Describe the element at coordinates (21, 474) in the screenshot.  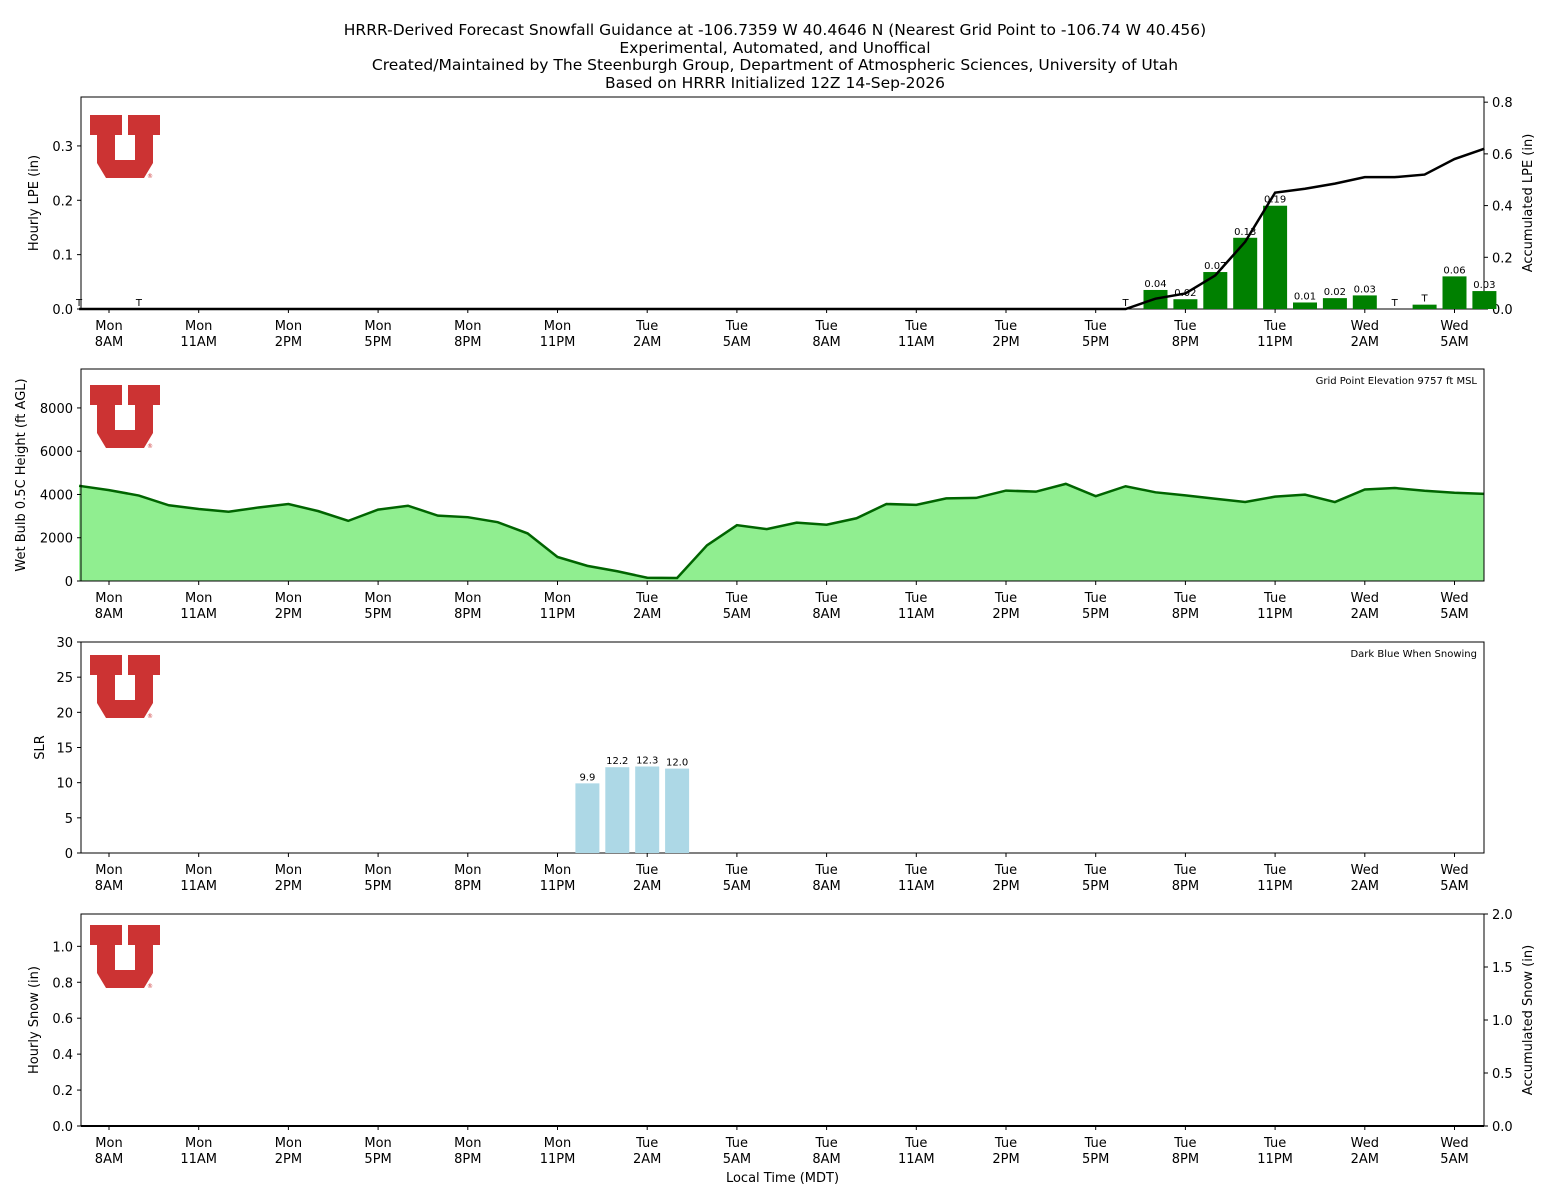
I see `y-axis-label-wetbulb: Wet Bulb 0.5C Height (ft AGL)` at that location.